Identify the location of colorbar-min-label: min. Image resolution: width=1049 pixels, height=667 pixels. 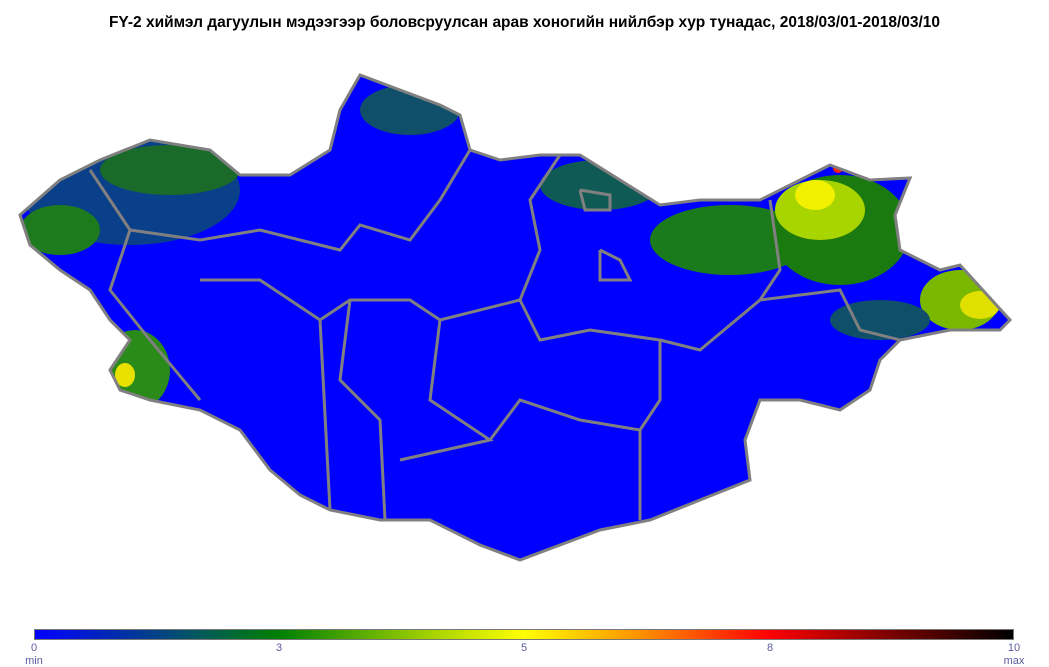
(34, 661).